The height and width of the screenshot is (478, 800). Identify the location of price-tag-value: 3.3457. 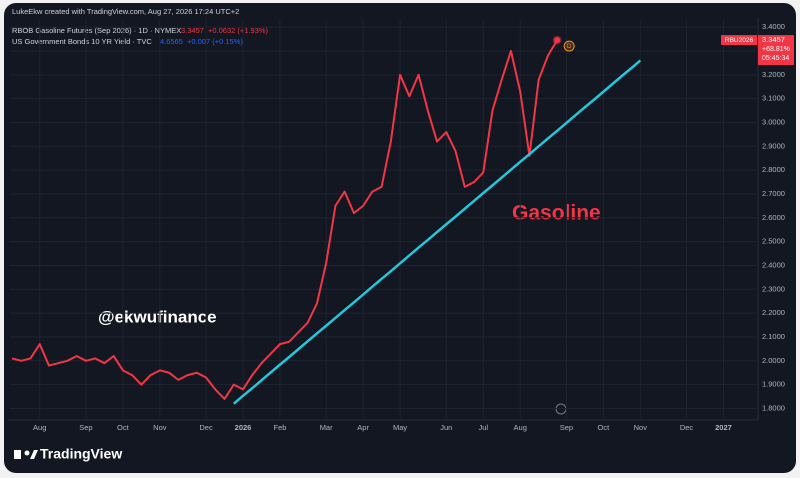
(773, 39).